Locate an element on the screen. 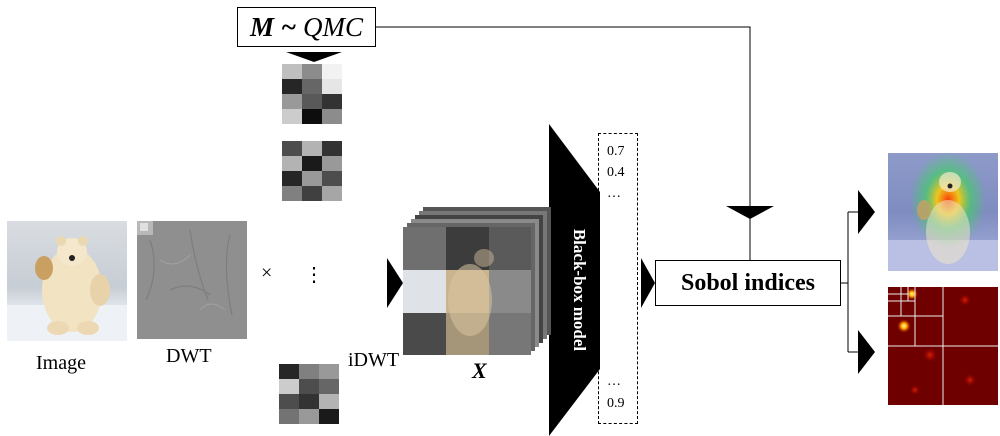 This screenshot has height=436, width=1000. input-image is located at coordinates (67, 281).